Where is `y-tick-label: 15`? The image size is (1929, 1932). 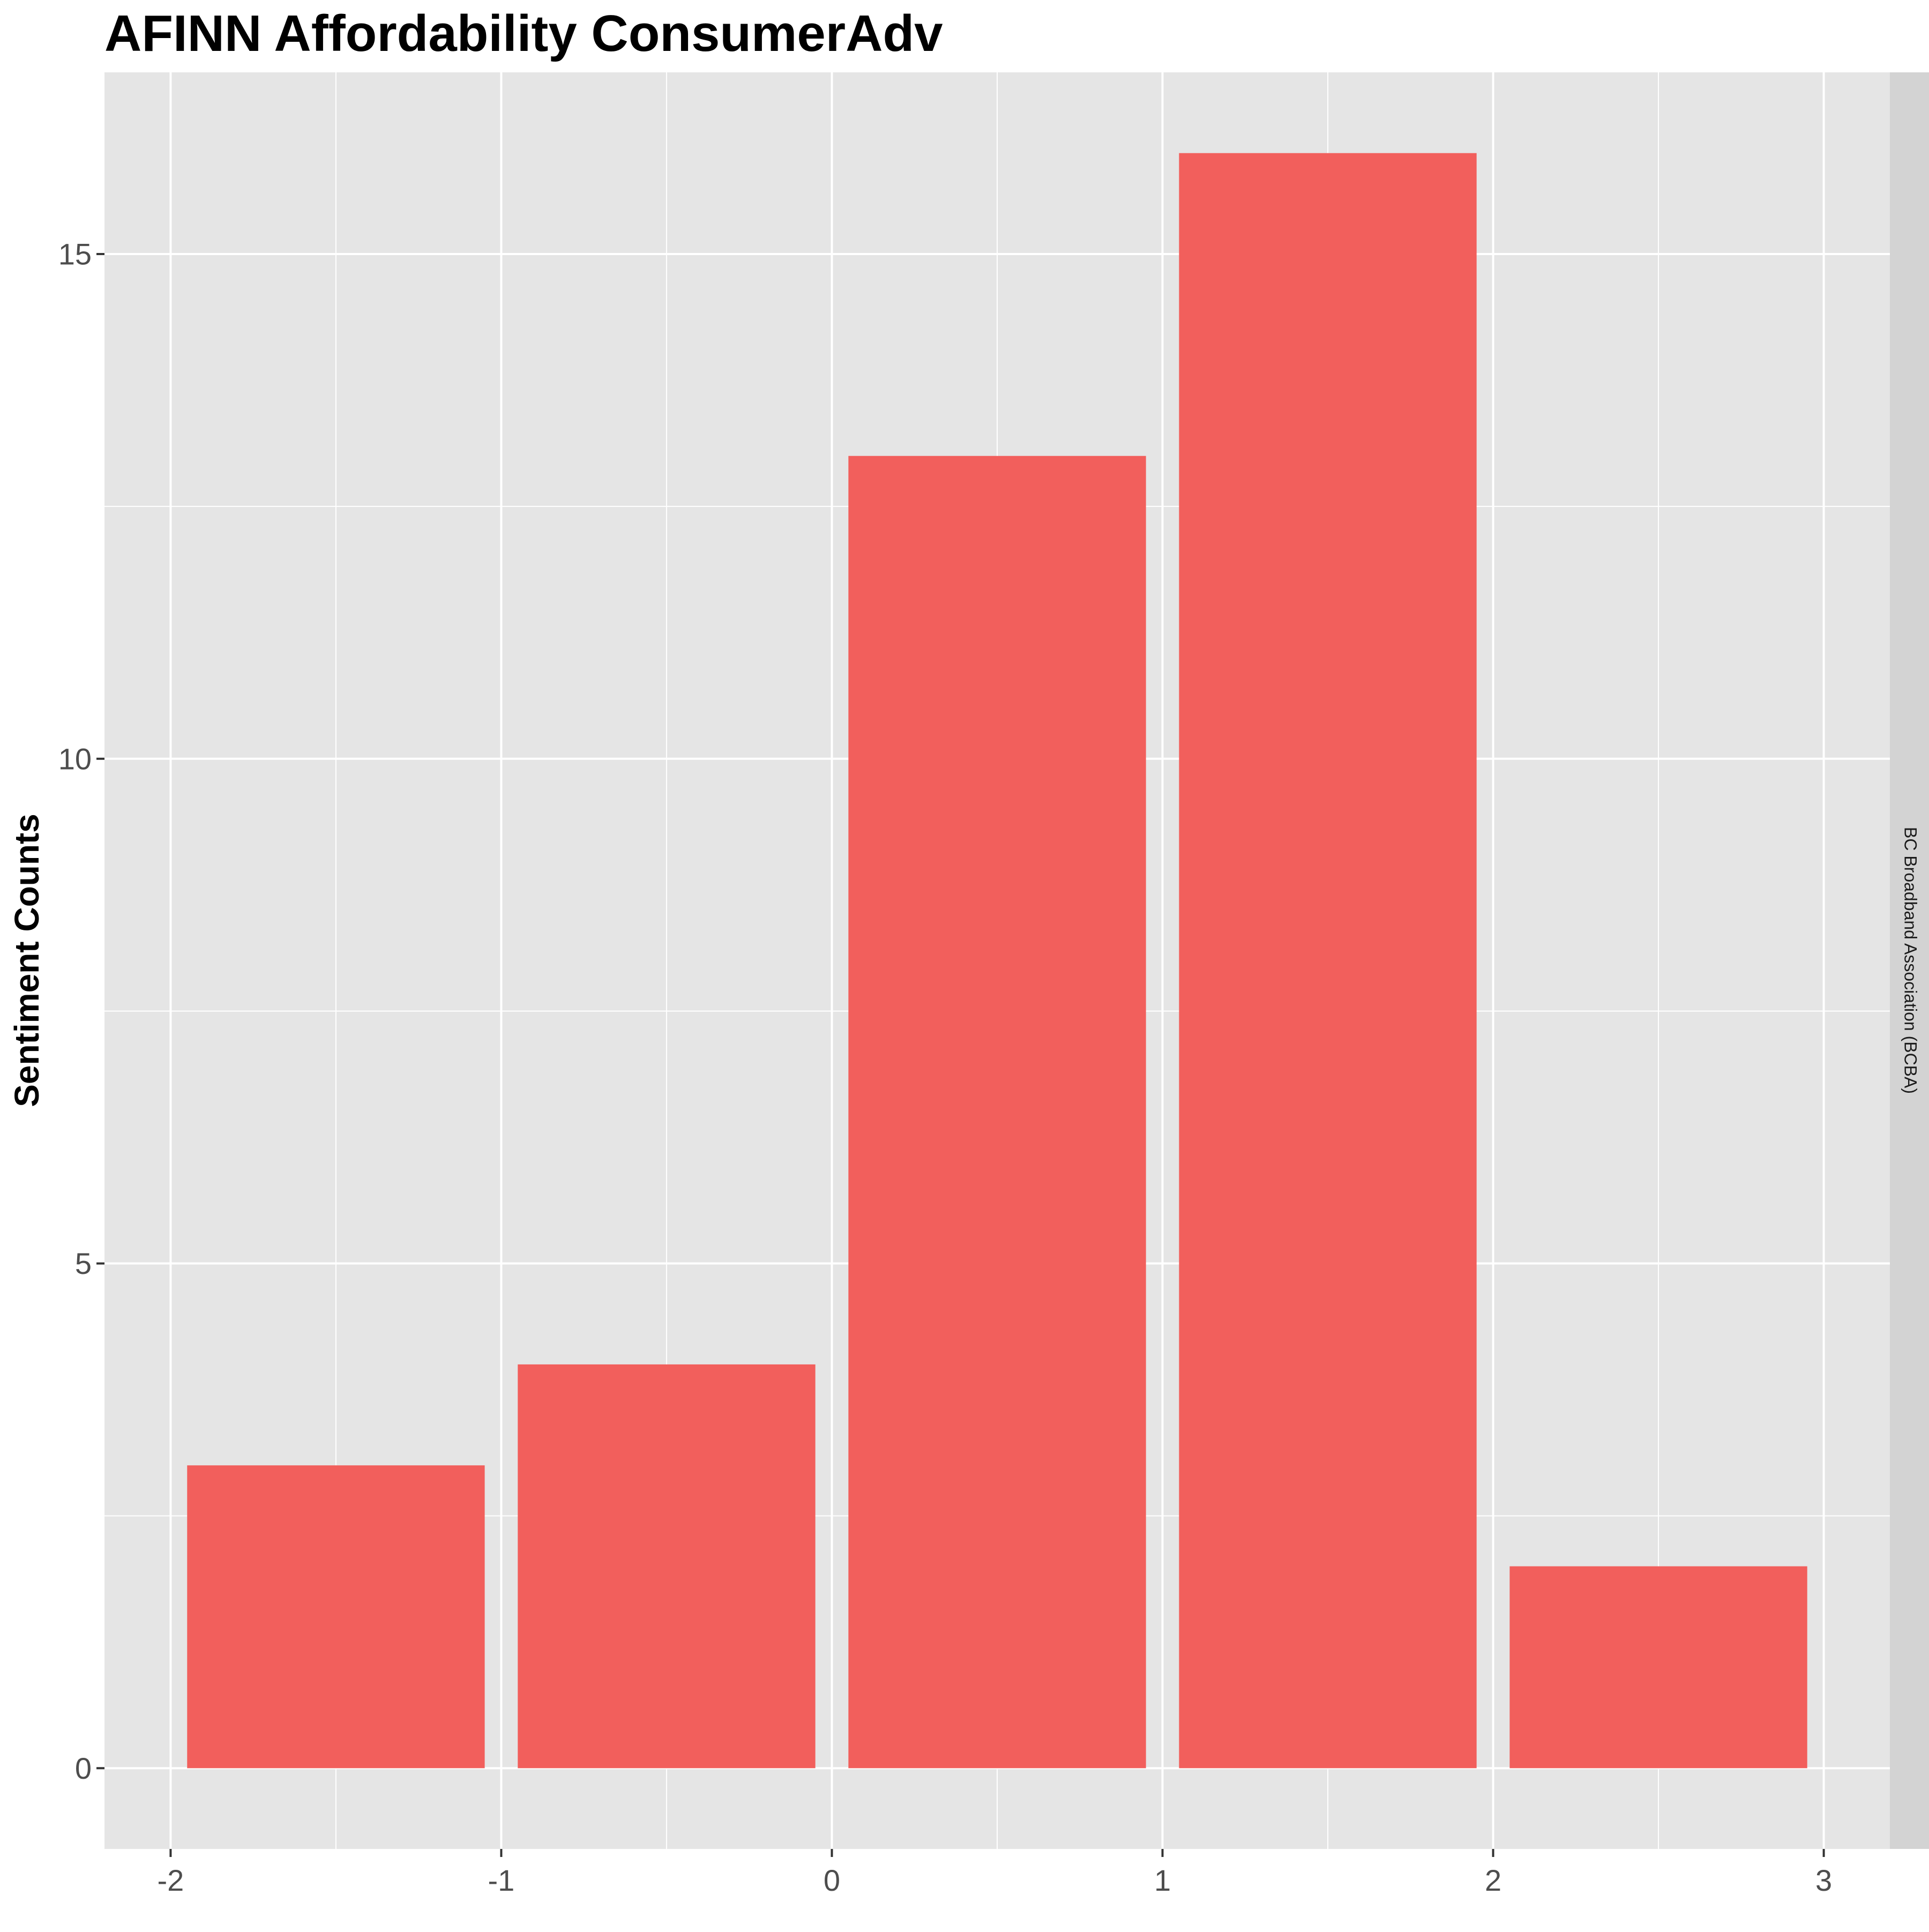
y-tick-label: 15 is located at coordinates (75, 254).